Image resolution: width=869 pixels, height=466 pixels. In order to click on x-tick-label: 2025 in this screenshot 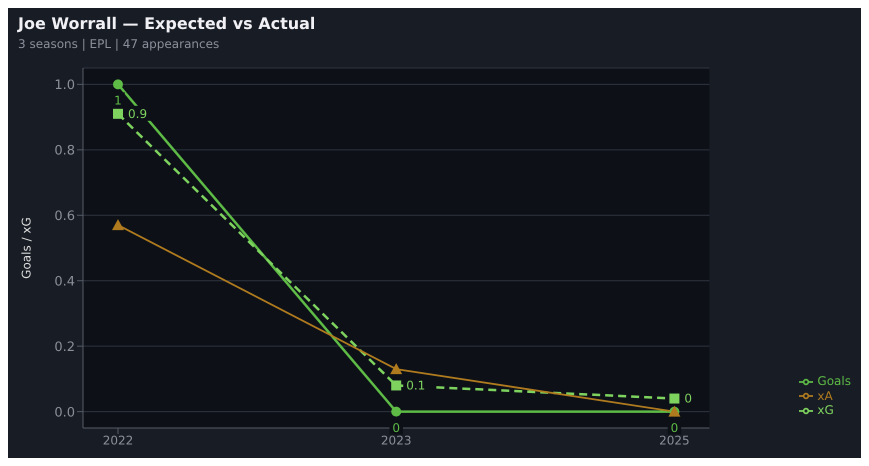, I will do `click(674, 441)`.